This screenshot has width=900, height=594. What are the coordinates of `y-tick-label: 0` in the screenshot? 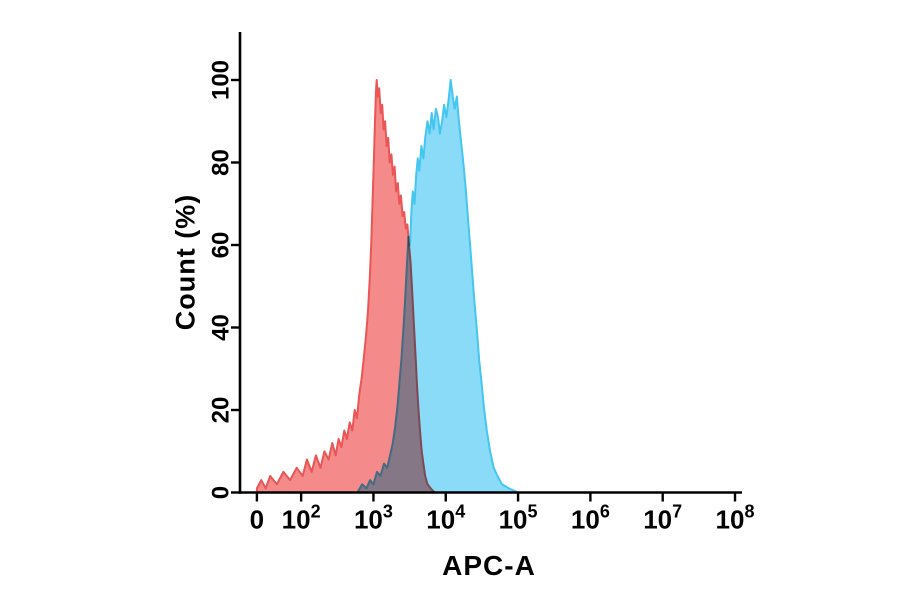 It's located at (220, 492).